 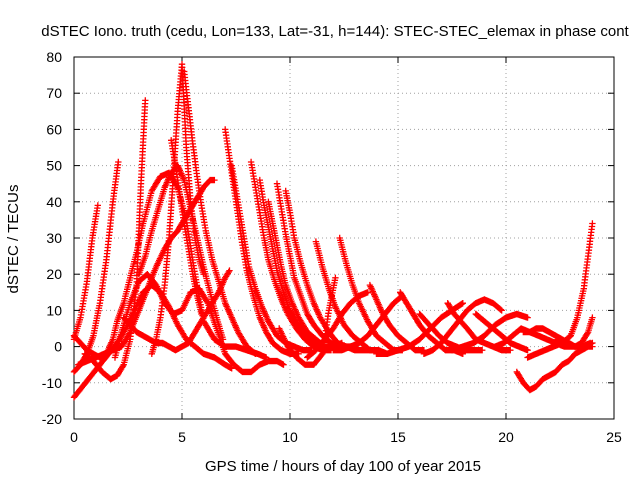 I want to click on y-tick-label: 70, so click(x=54, y=93).